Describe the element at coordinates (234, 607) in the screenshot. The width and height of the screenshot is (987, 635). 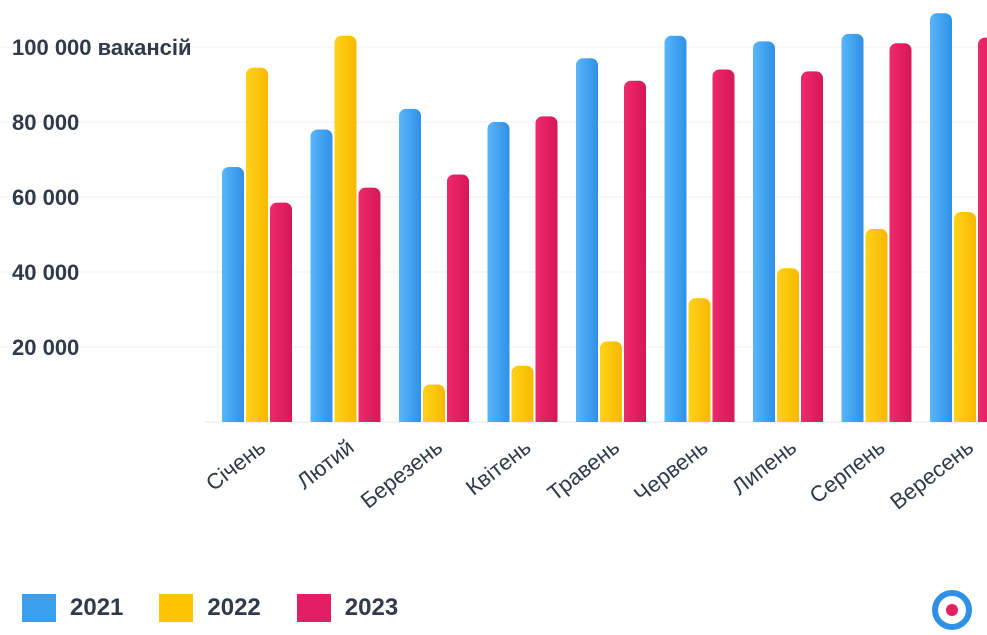
I see `legend-label-2022: 2022` at that location.